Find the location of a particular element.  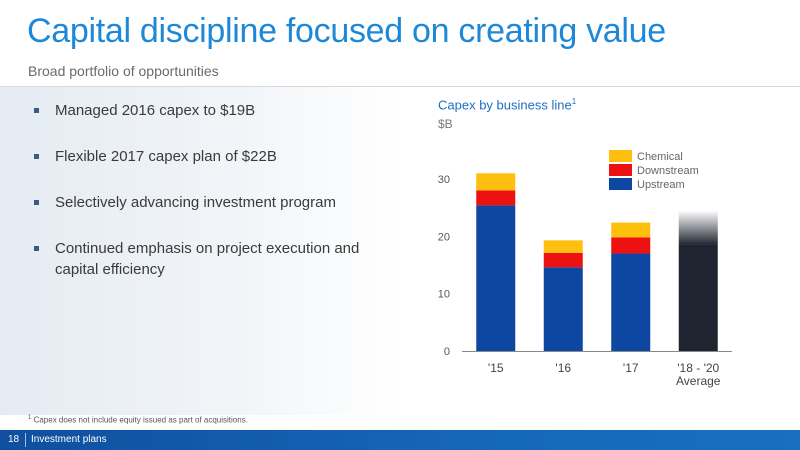

header-divider is located at coordinates (400, 86).